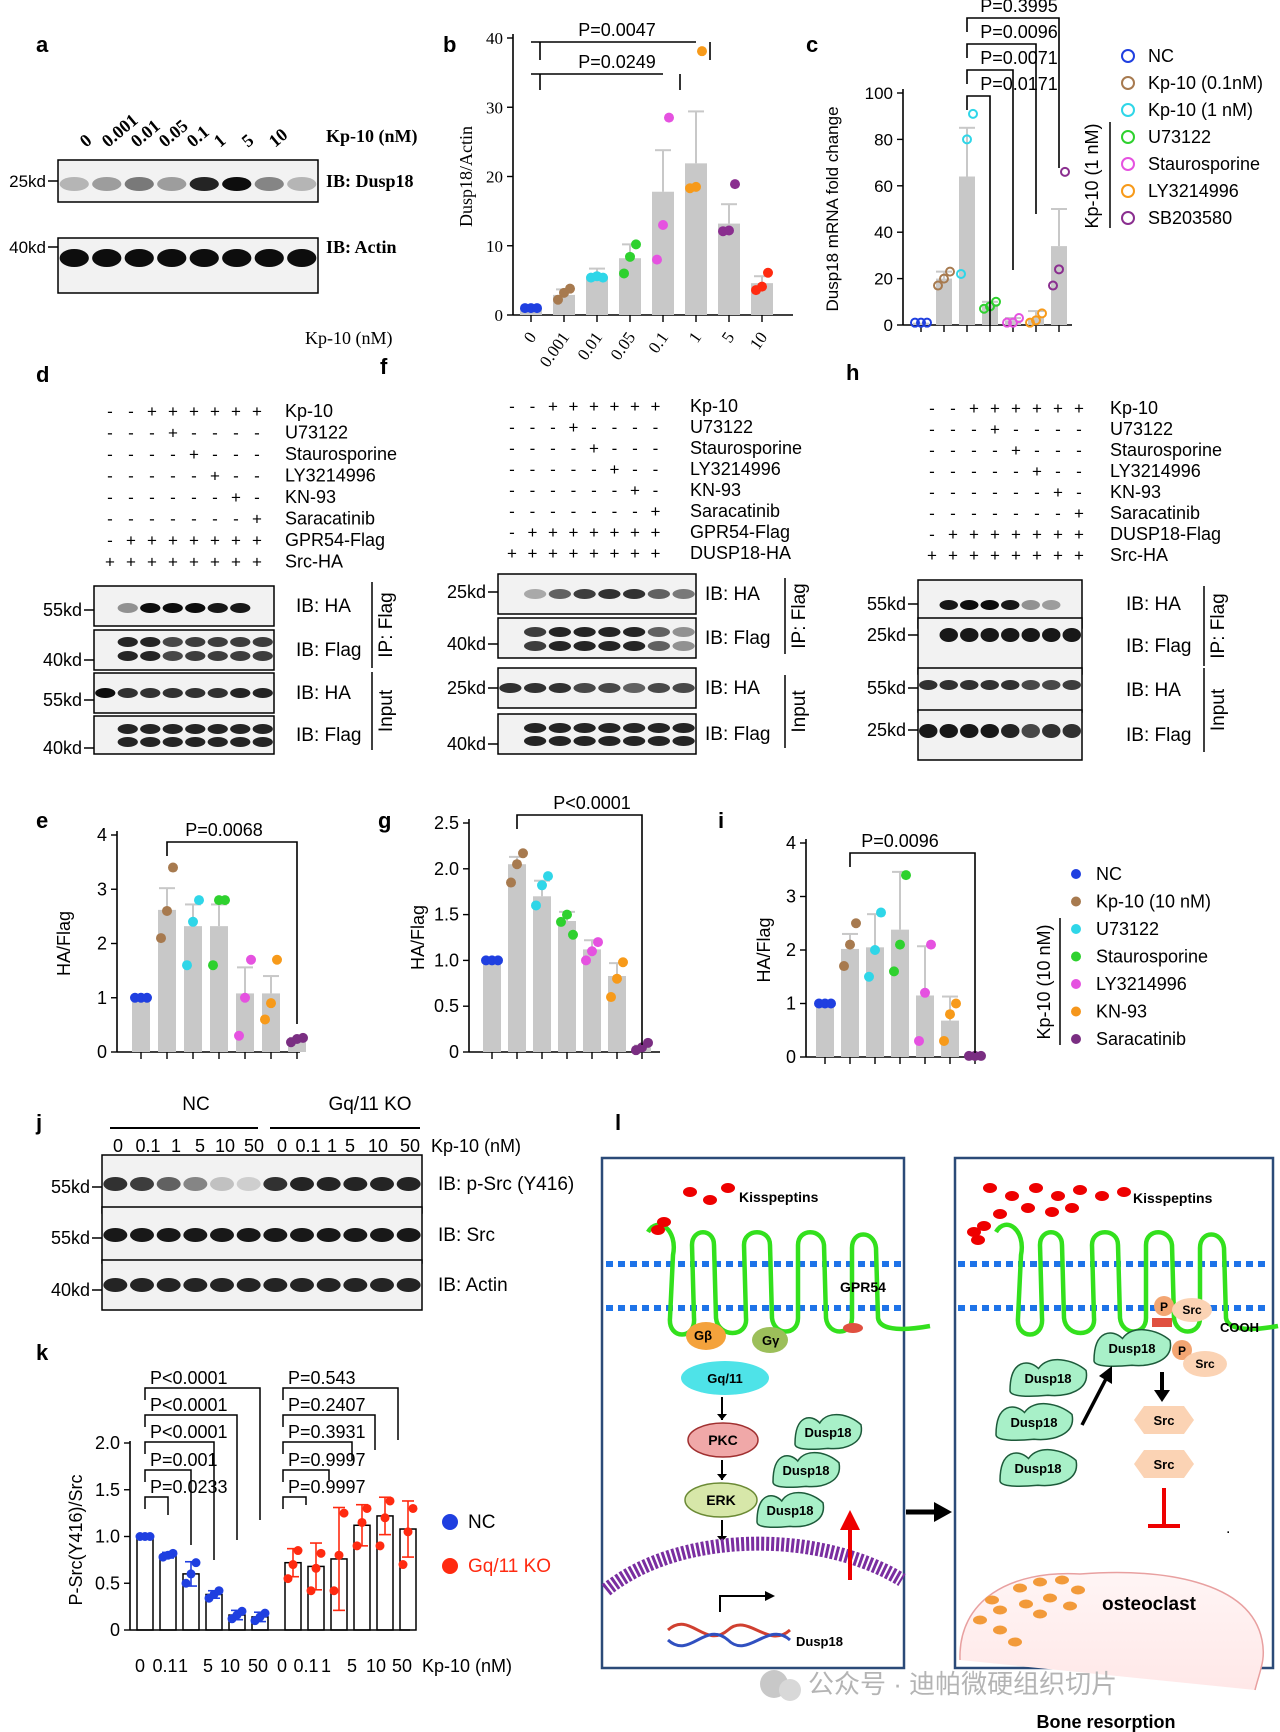  I want to click on conc-label: 1, so click(220, 140).